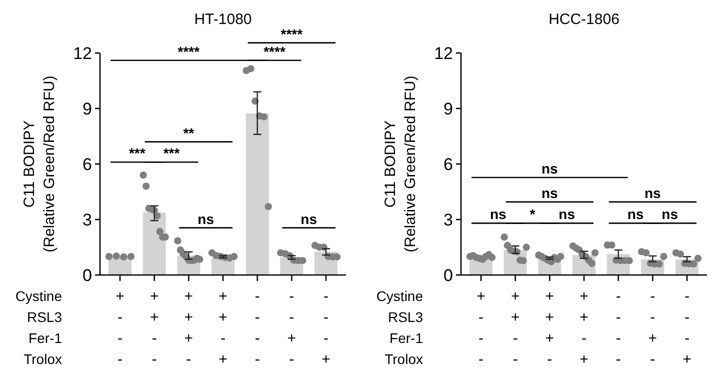 This screenshot has height=383, width=722. Describe the element at coordinates (189, 132) in the screenshot. I see `annotation: **` at that location.